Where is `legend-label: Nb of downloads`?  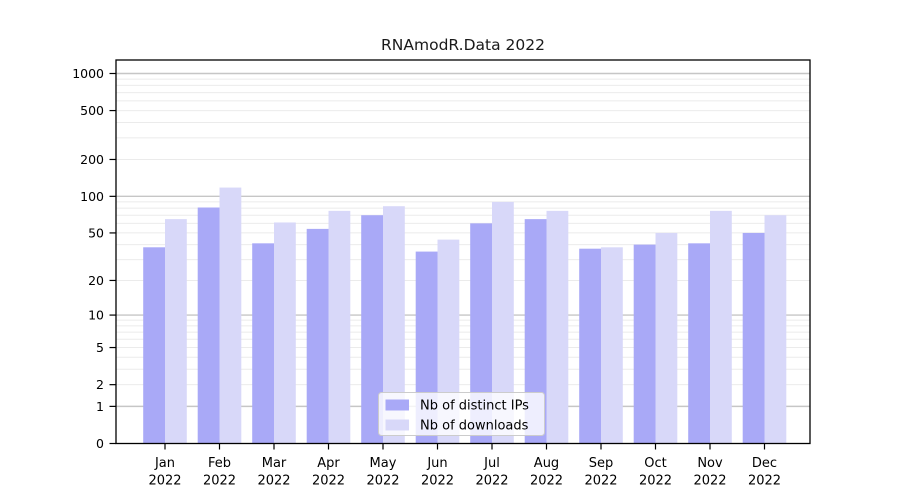
legend-label: Nb of downloads is located at coordinates (474, 426).